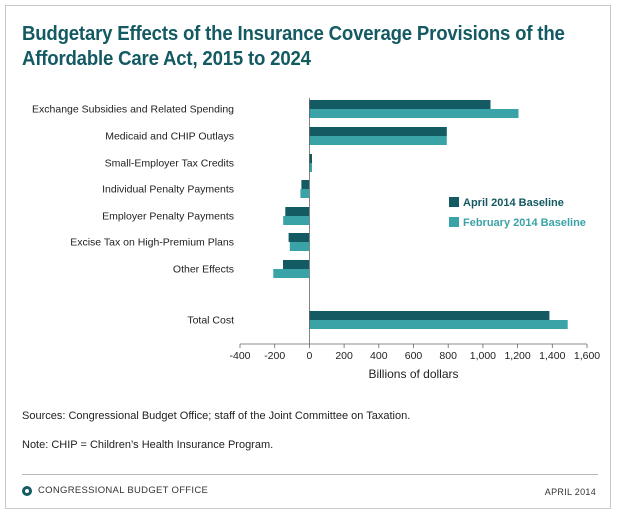  I want to click on category-label: Medicaid and CHIP Outlays, so click(169, 137).